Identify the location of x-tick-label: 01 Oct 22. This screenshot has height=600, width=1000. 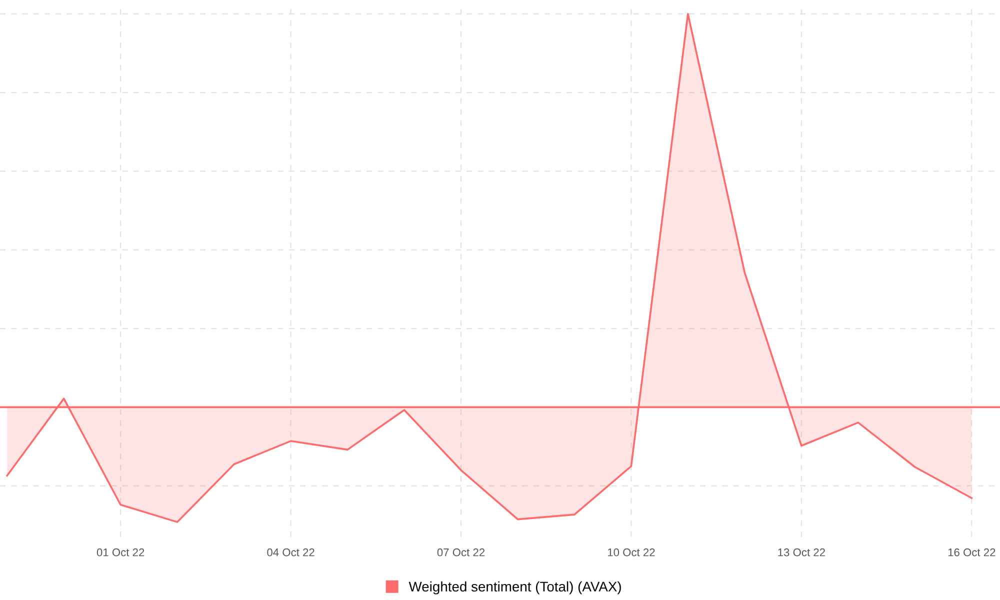
(120, 552).